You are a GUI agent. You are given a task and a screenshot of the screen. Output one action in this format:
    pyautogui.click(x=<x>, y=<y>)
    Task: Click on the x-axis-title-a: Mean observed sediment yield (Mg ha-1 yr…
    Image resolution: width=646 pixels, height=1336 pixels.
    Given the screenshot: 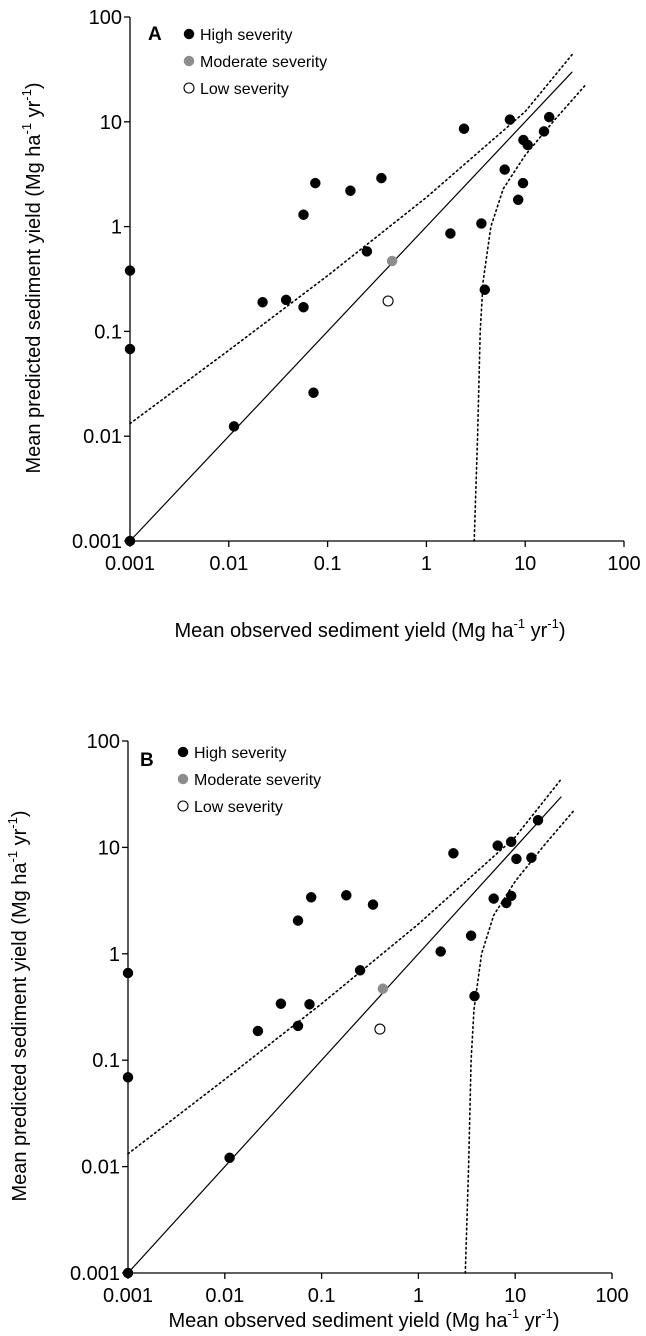 What is the action you would take?
    pyautogui.click(x=369, y=629)
    